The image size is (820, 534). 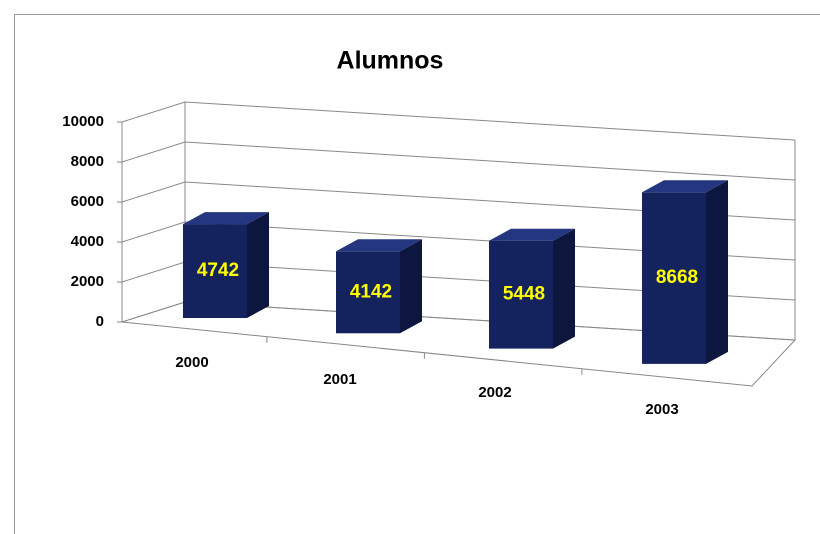 What do you see at coordinates (524, 294) in the screenshot?
I see `data-label: 5448` at bounding box center [524, 294].